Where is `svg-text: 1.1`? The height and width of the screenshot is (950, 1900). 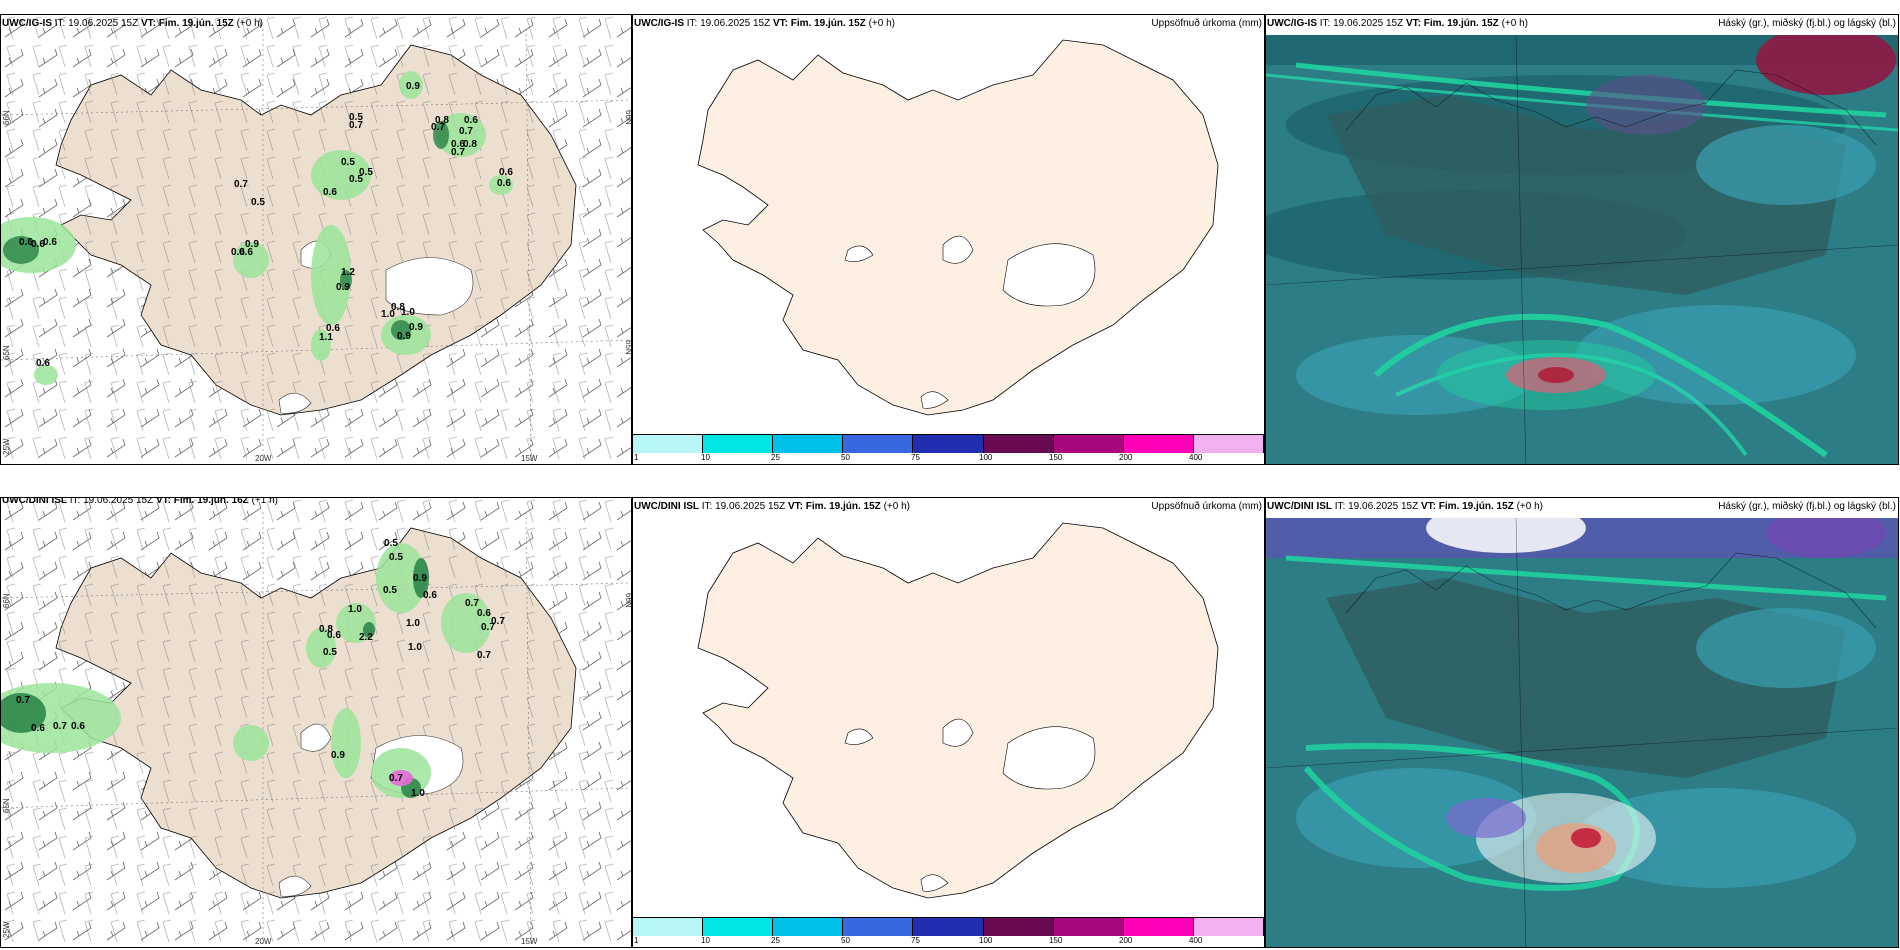 svg-text: 1.1 is located at coordinates (326, 337).